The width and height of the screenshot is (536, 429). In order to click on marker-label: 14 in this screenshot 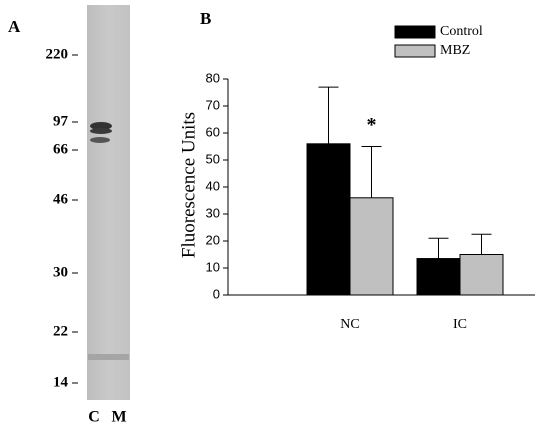, I will do `click(61, 382)`.